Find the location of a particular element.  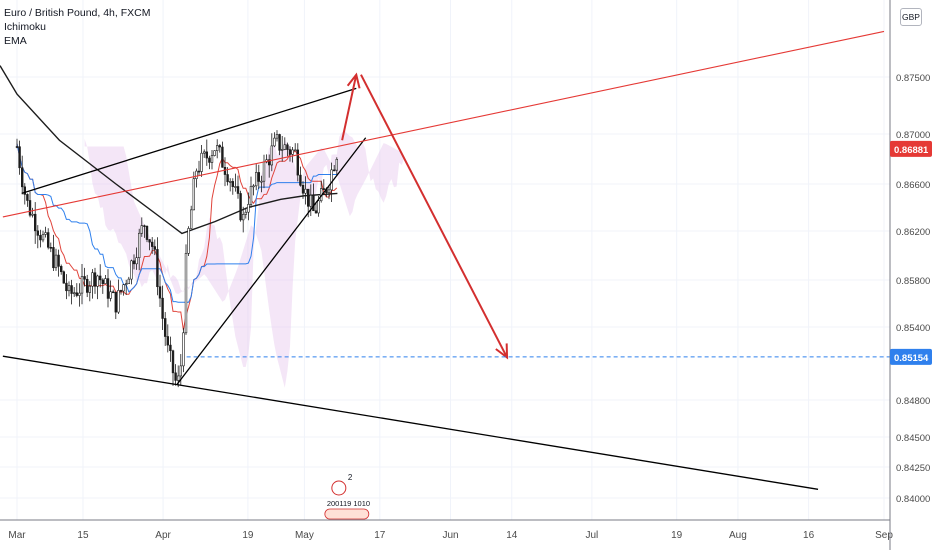

arrow-annotation is located at coordinates (351, 106).